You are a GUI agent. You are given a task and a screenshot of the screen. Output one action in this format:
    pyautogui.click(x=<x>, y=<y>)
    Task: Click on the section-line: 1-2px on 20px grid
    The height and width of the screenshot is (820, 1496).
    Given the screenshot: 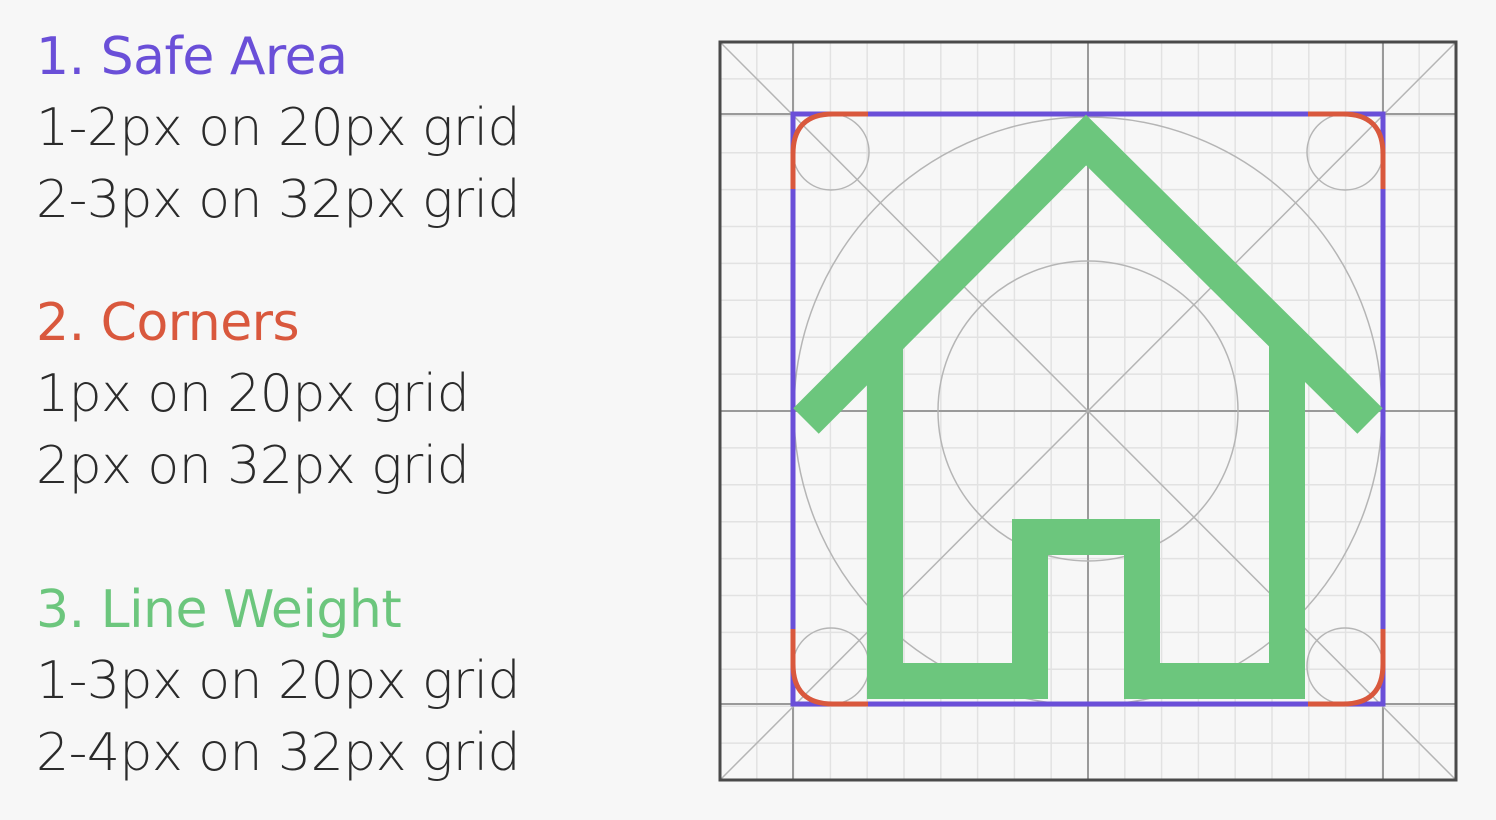 What is the action you would take?
    pyautogui.click(x=278, y=128)
    